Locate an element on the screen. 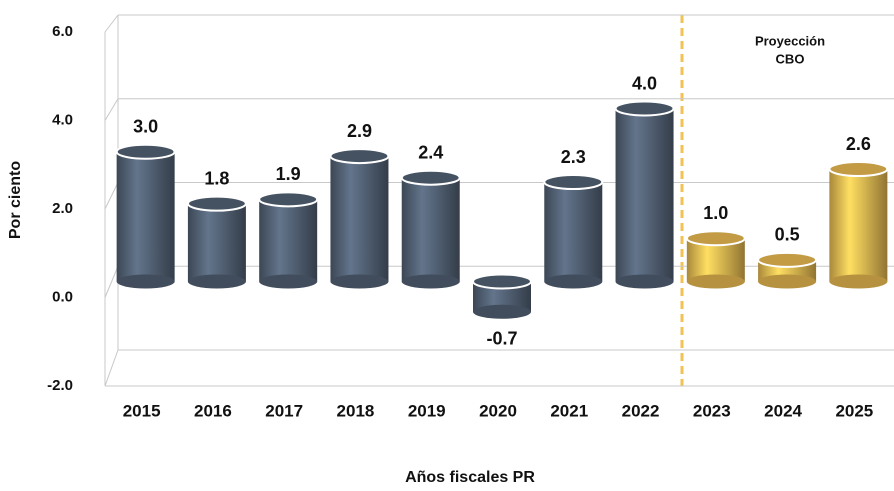 The image size is (894, 491). y-tick-label: -2.0 is located at coordinates (60, 385).